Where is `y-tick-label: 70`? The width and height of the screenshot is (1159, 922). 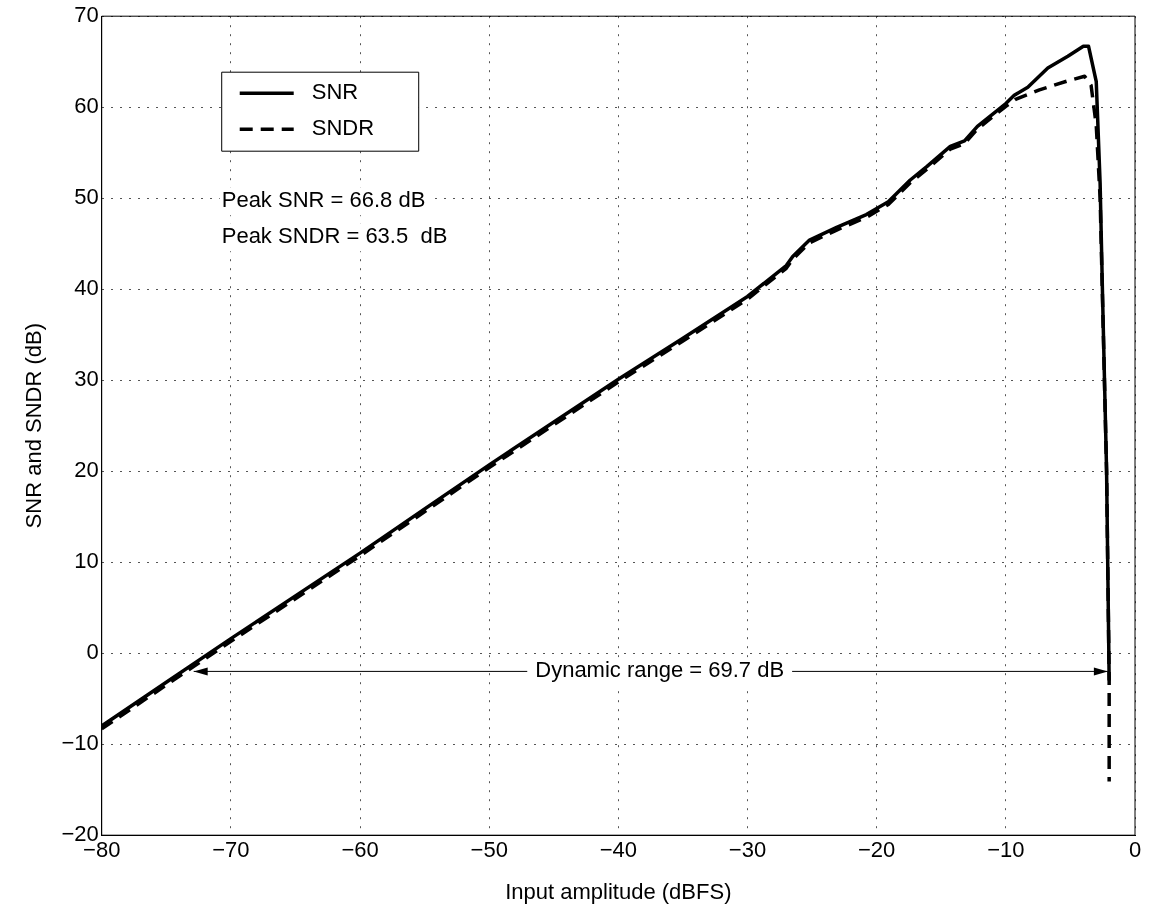
y-tick-label: 70 is located at coordinates (86, 15).